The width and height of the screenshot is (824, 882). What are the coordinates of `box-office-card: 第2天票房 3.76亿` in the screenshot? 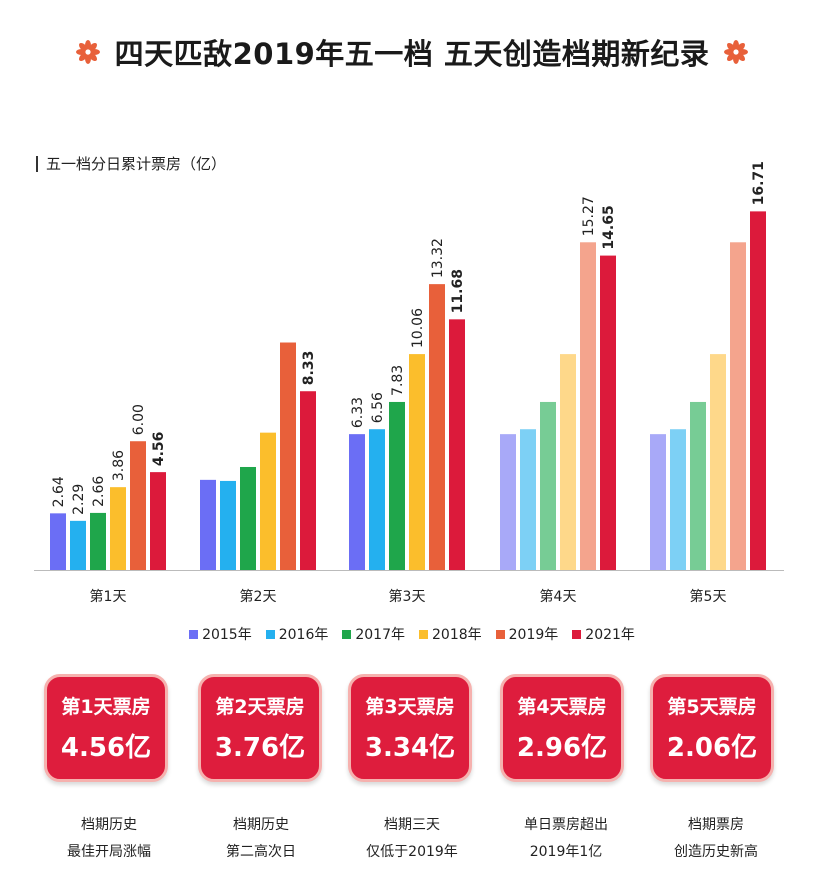 It's located at (260, 728).